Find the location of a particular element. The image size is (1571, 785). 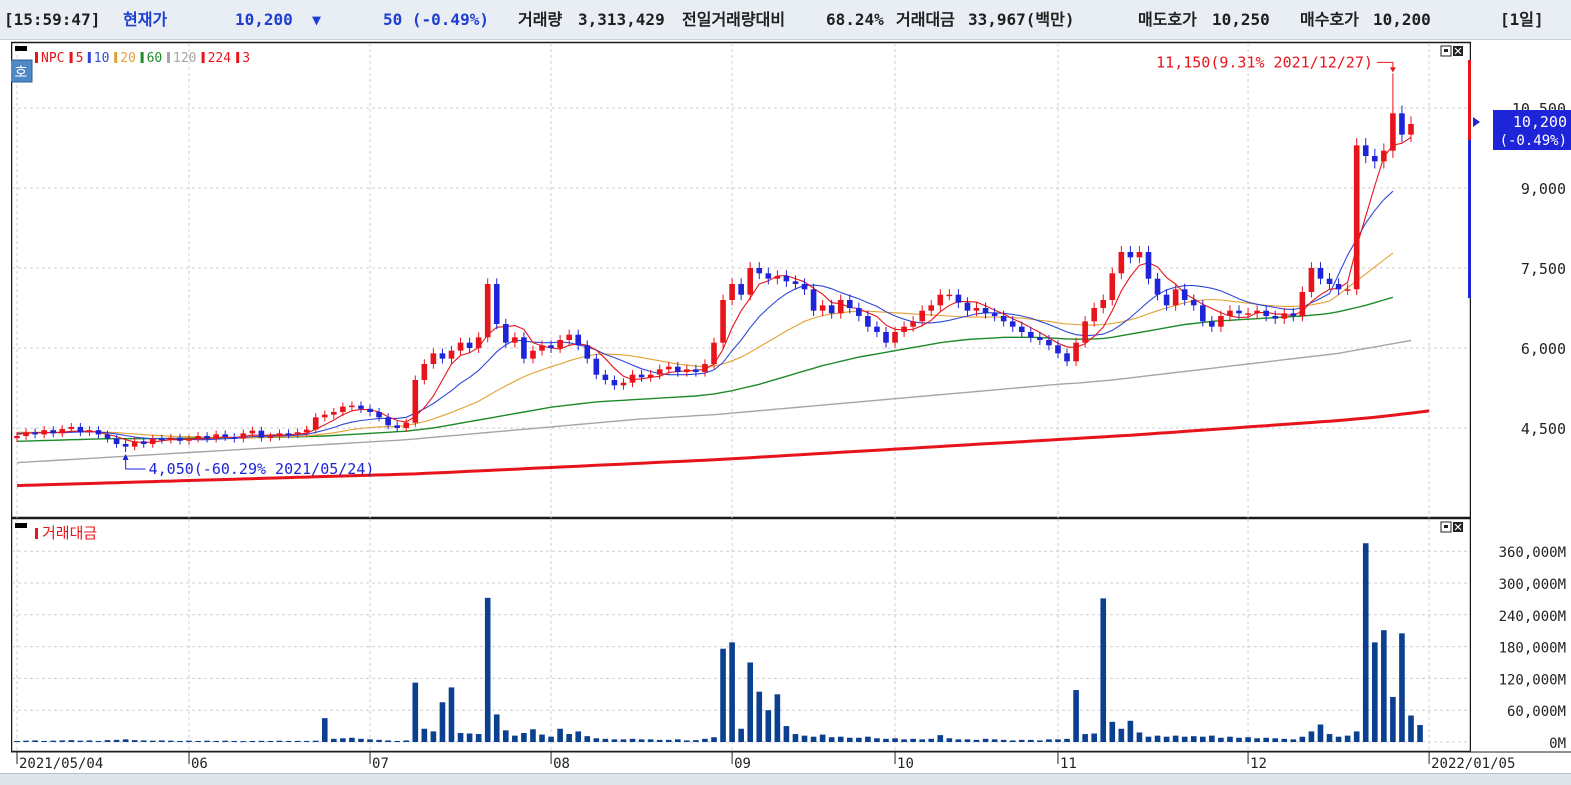

legend-3: 3 is located at coordinates (246, 58).